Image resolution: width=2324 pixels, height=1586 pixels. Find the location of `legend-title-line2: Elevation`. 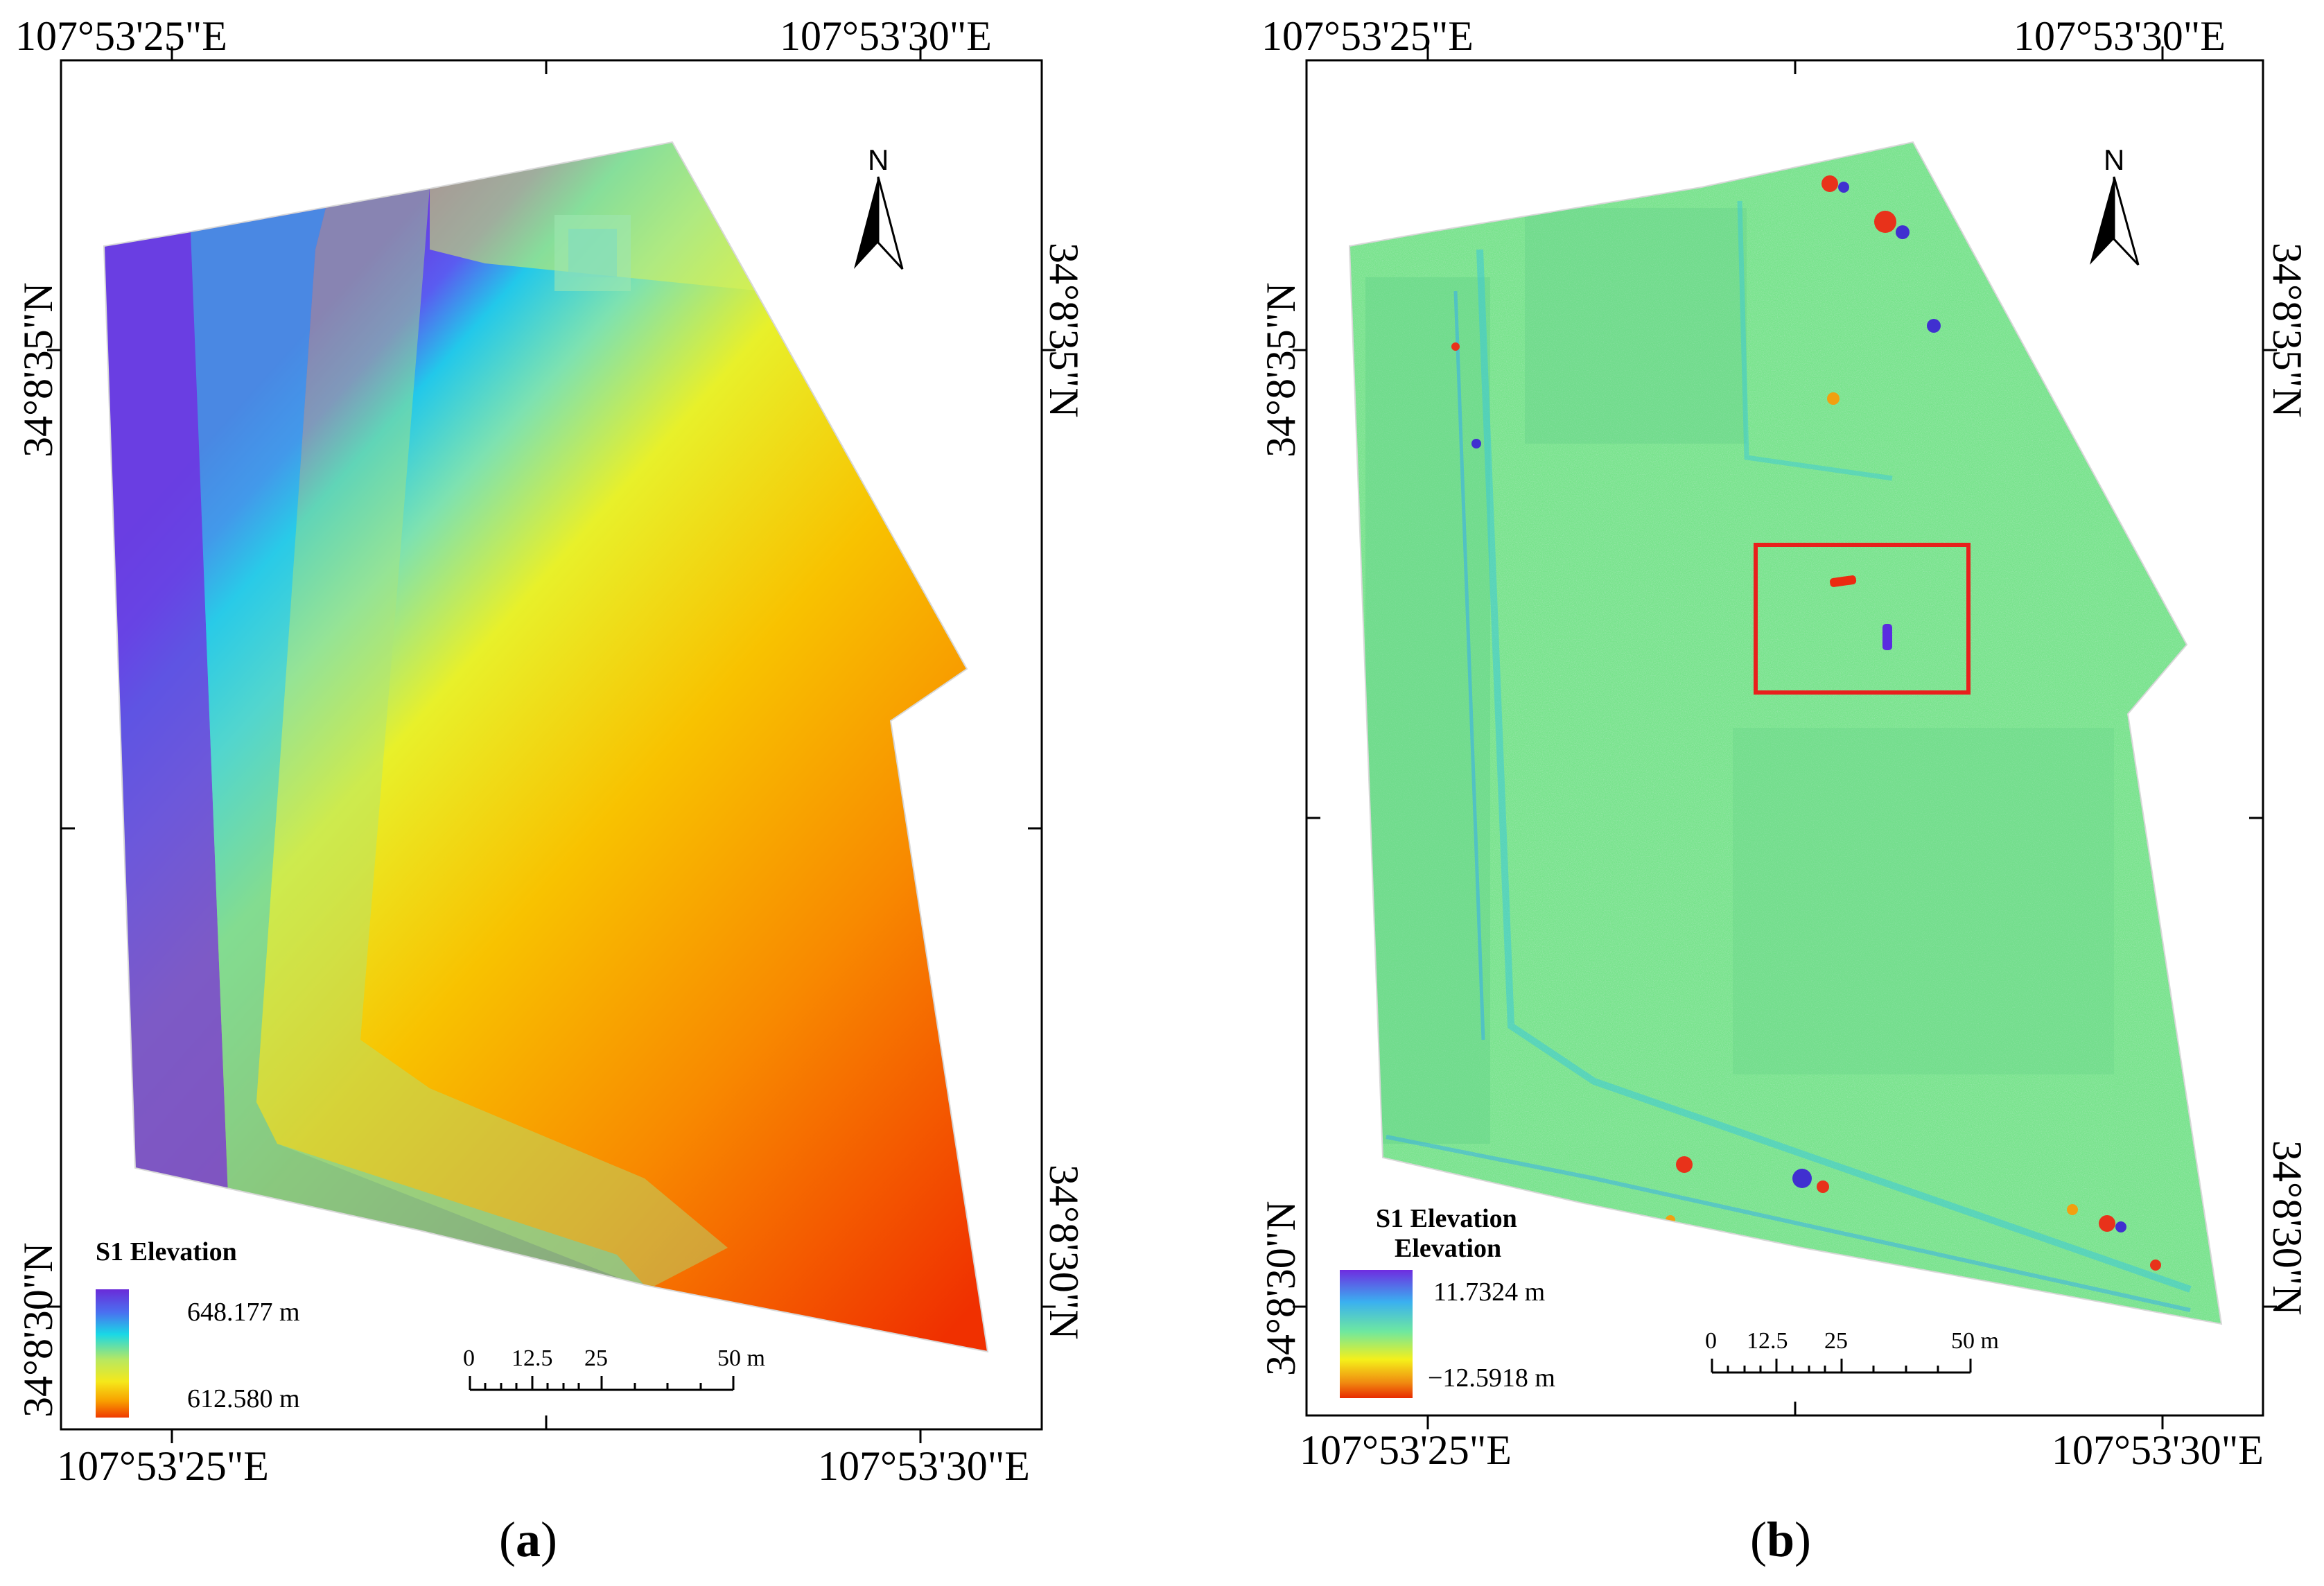

legend-title-line2: Elevation is located at coordinates (1448, 1248).